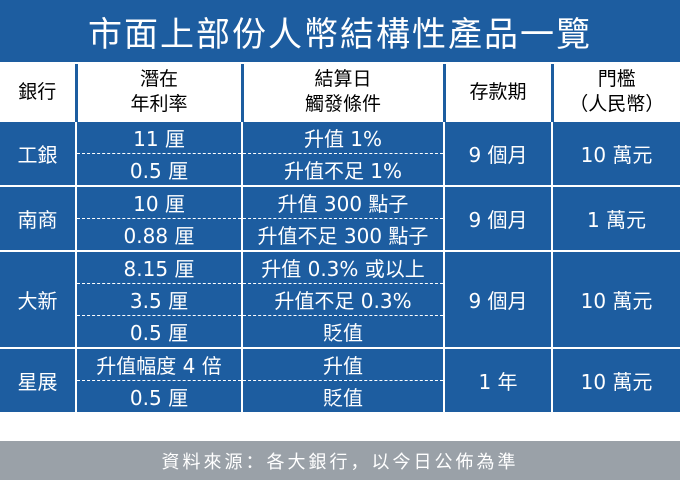 The height and width of the screenshot is (480, 680). What do you see at coordinates (158, 137) in the screenshot?
I see `rate-cell: 11 厘` at bounding box center [158, 137].